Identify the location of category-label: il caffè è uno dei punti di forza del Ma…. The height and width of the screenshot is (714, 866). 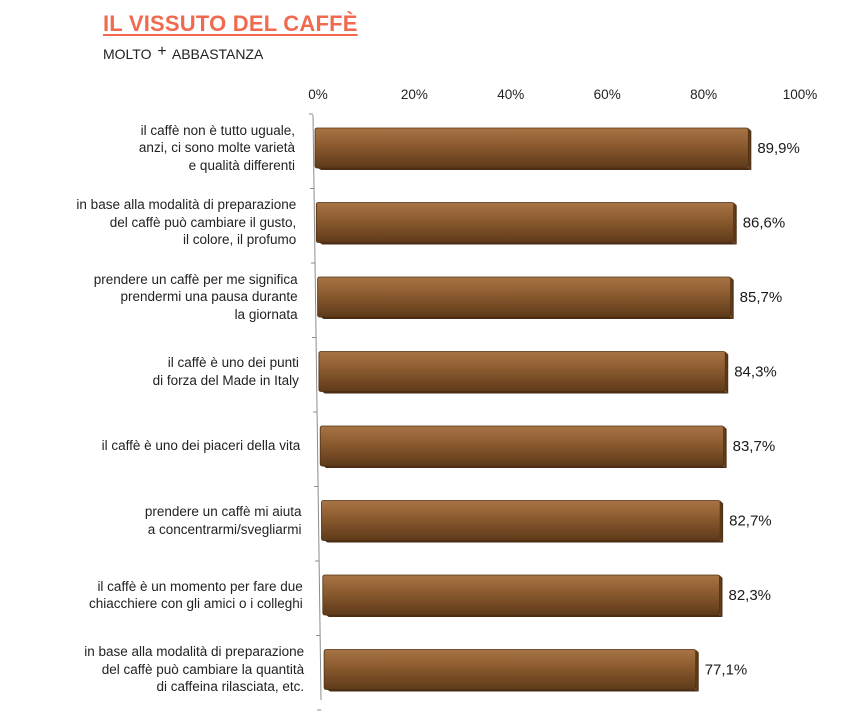
(225, 371).